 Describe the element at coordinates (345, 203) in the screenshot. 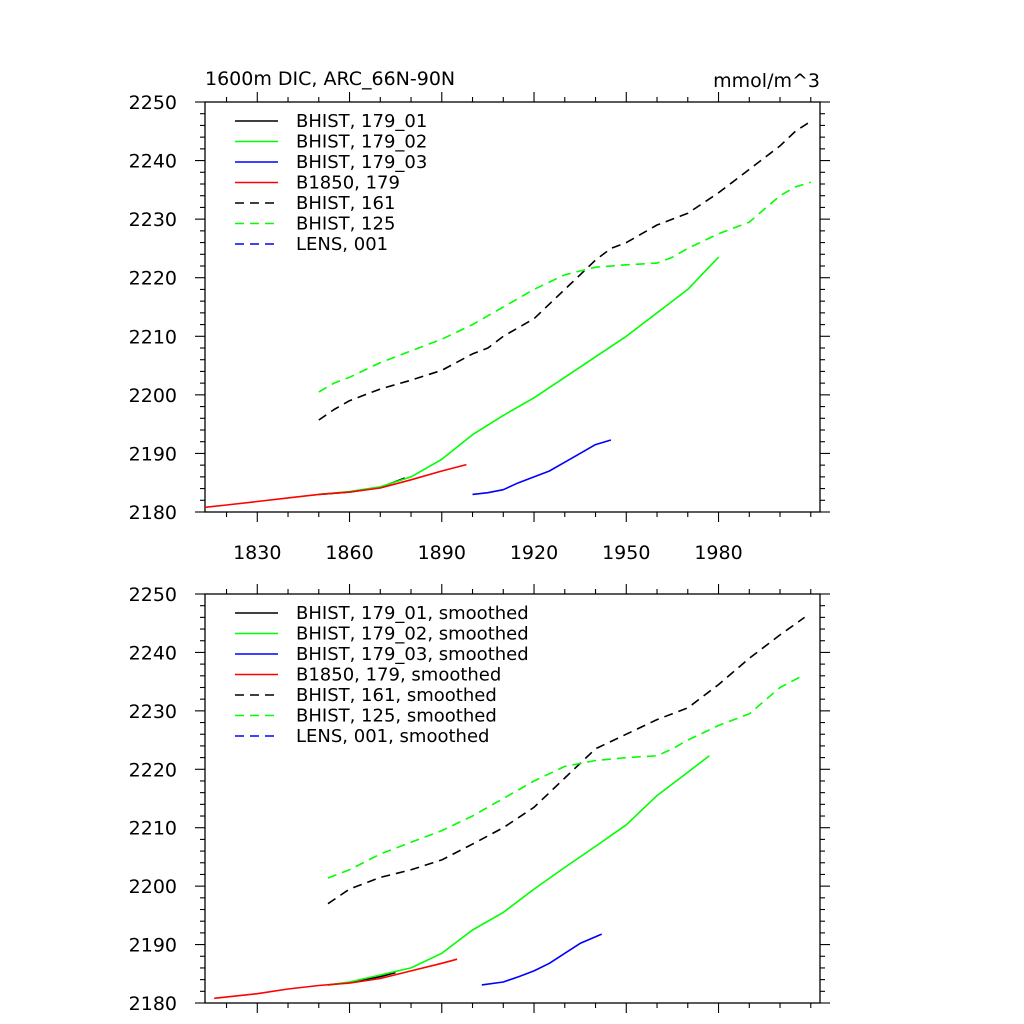

I see `legend-label: BHIST, 161` at that location.